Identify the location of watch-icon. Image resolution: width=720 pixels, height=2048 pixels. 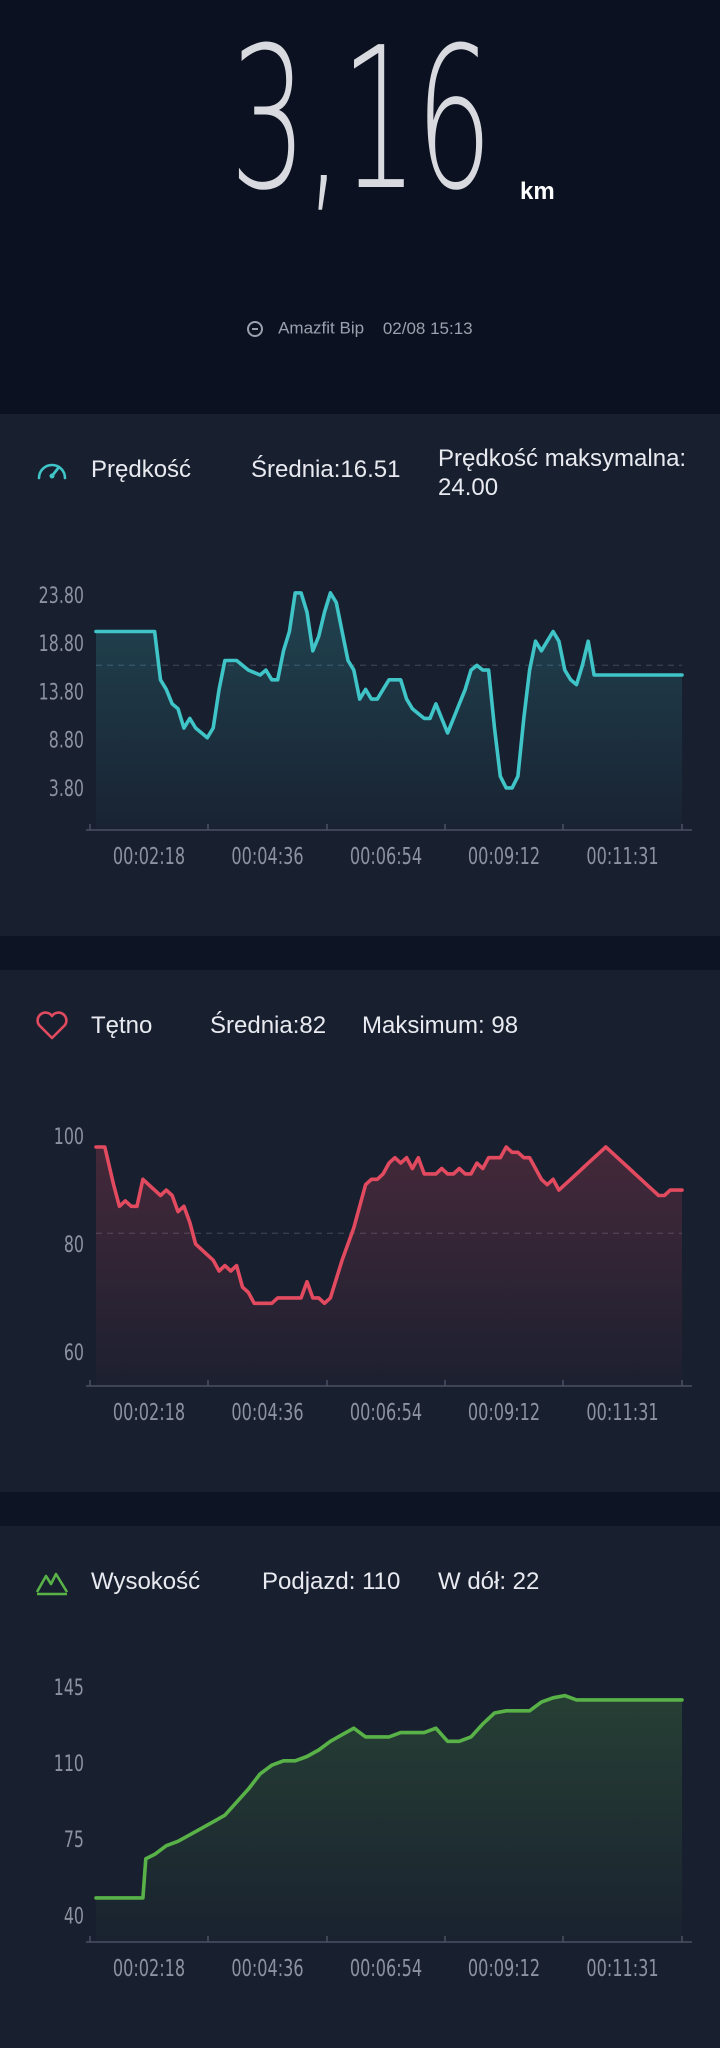
(255, 328).